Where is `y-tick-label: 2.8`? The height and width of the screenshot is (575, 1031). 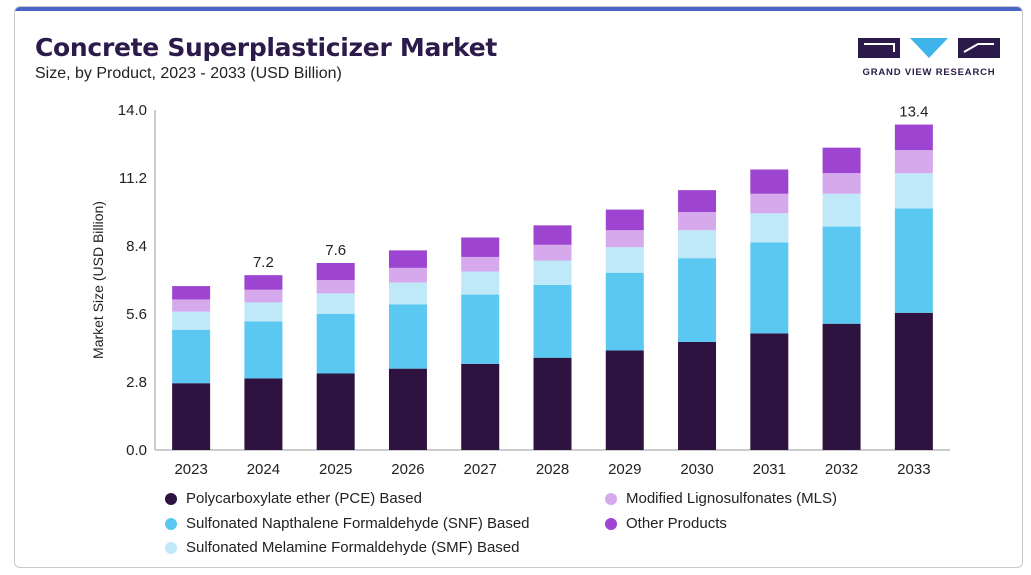
y-tick-label: 2.8 is located at coordinates (136, 382).